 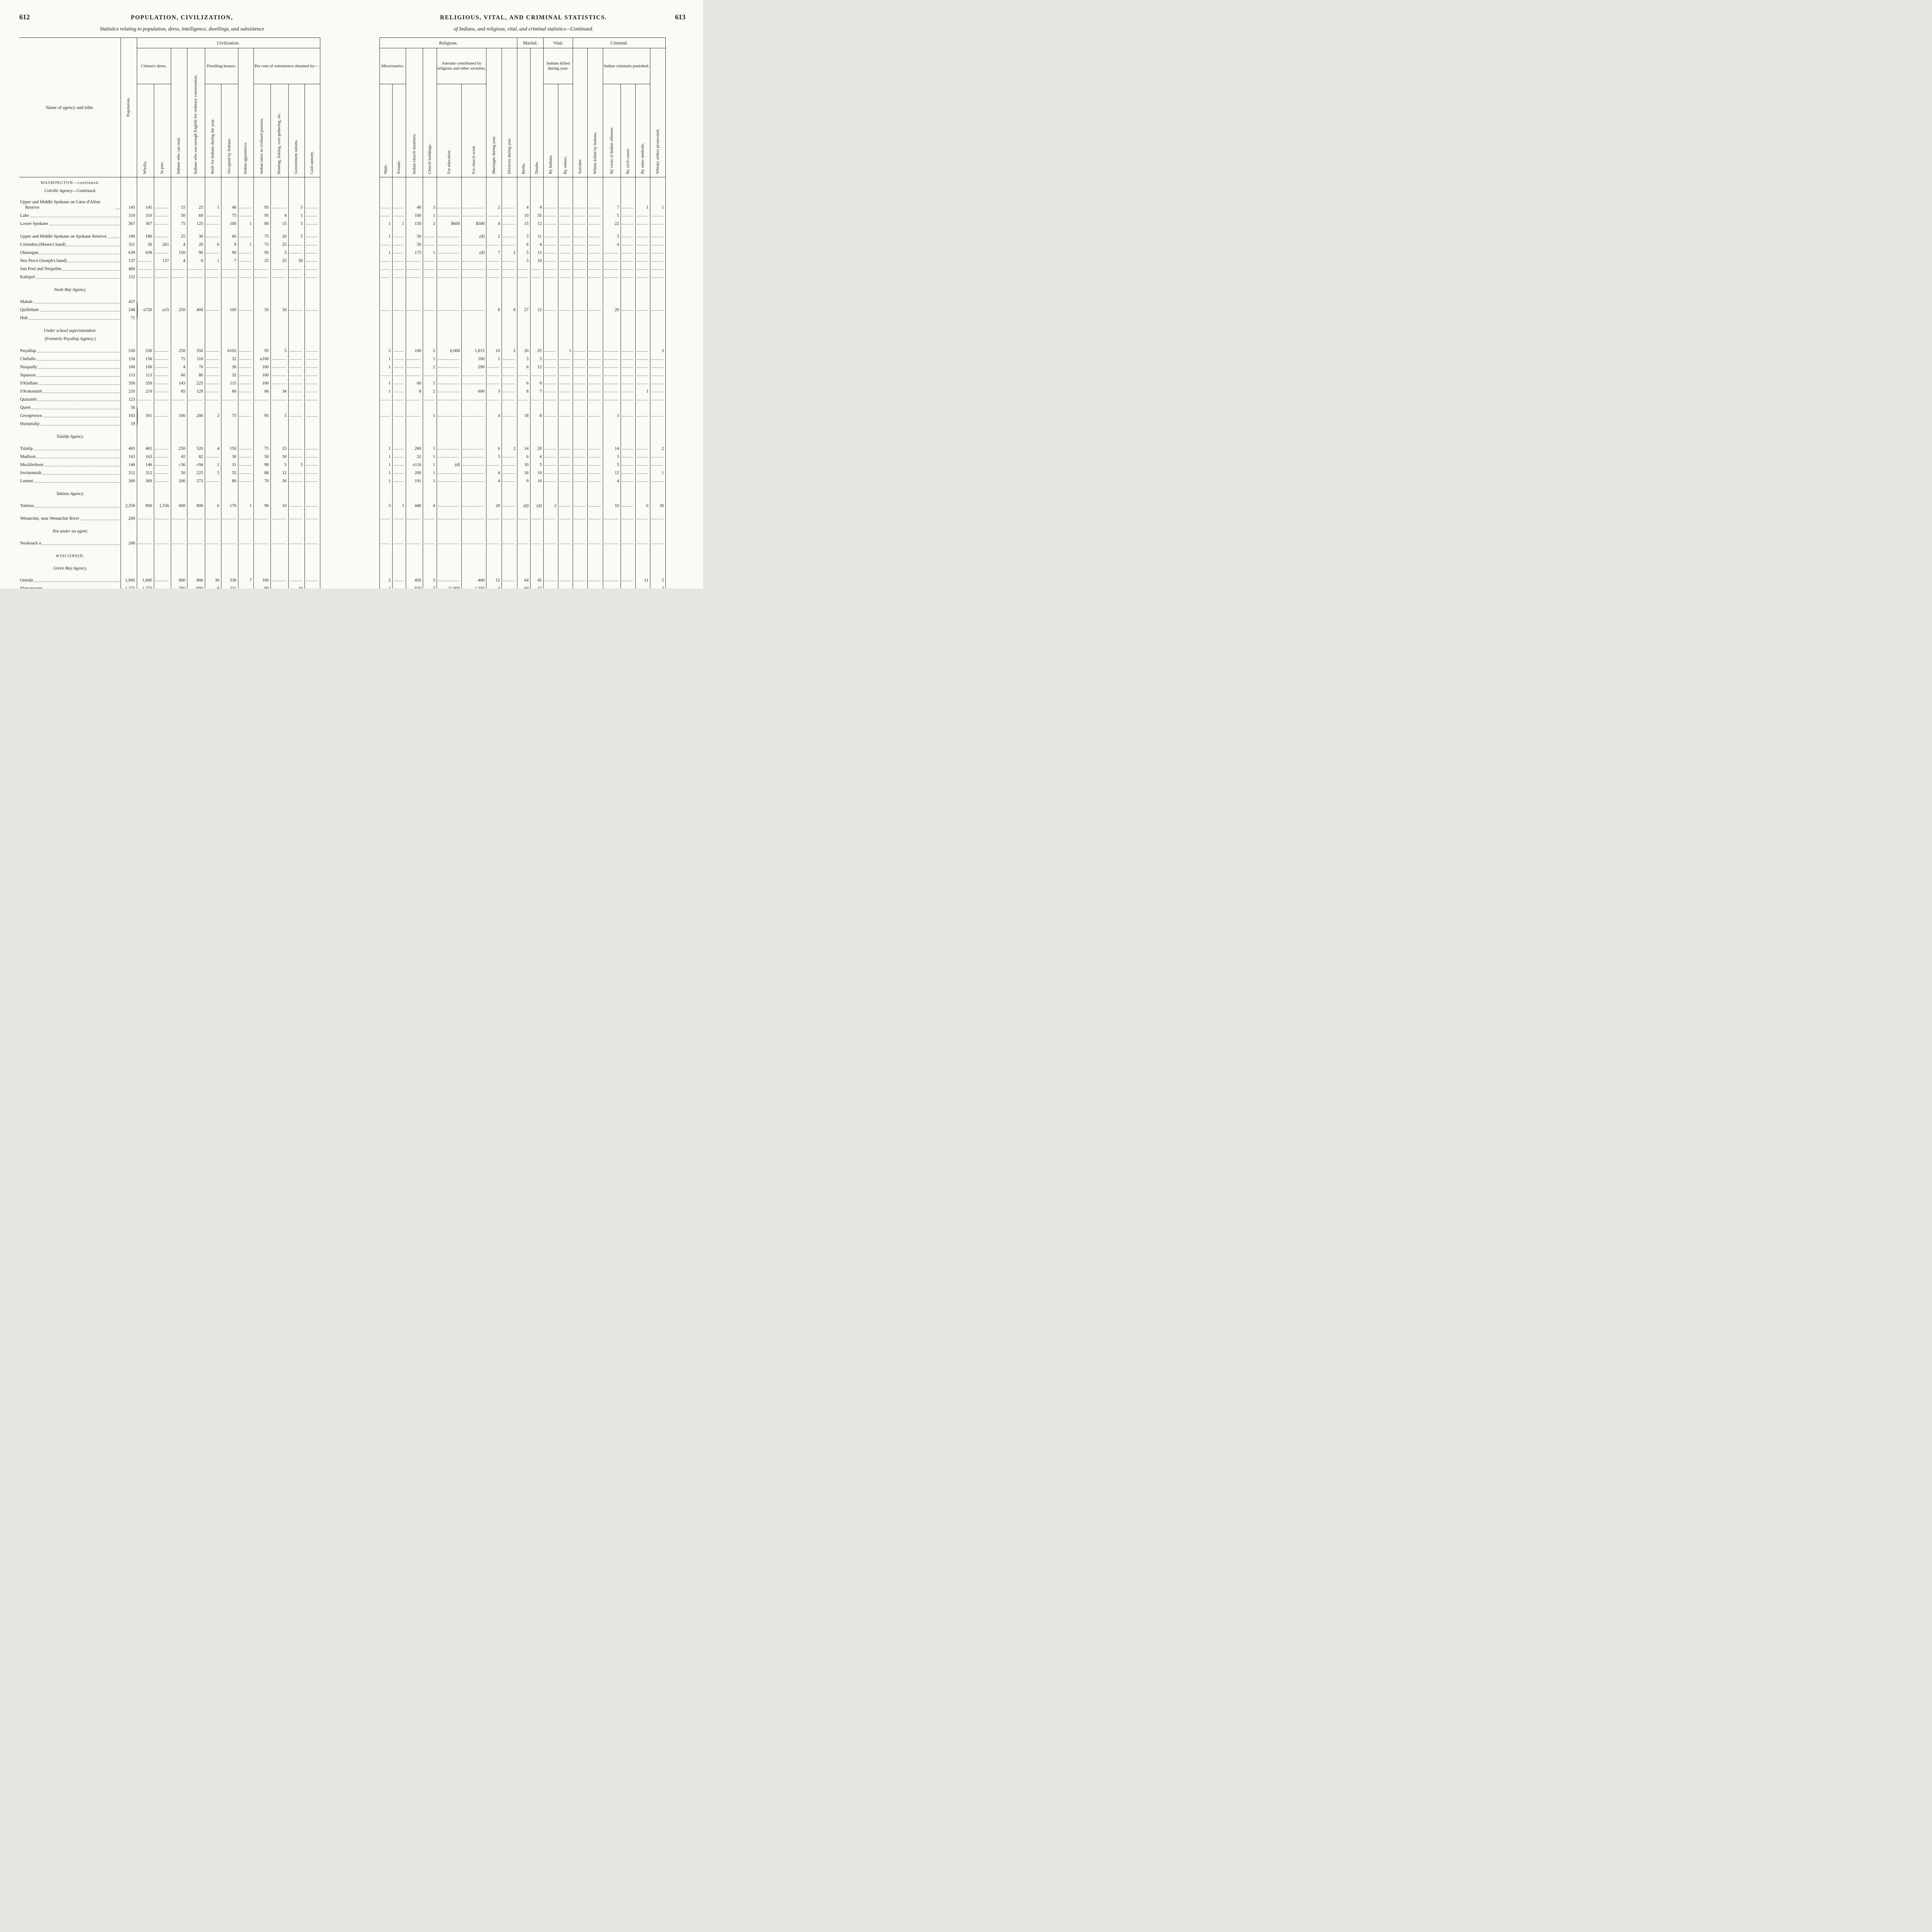 I want to click on value-cell: 1,375, so click(x=145, y=585).